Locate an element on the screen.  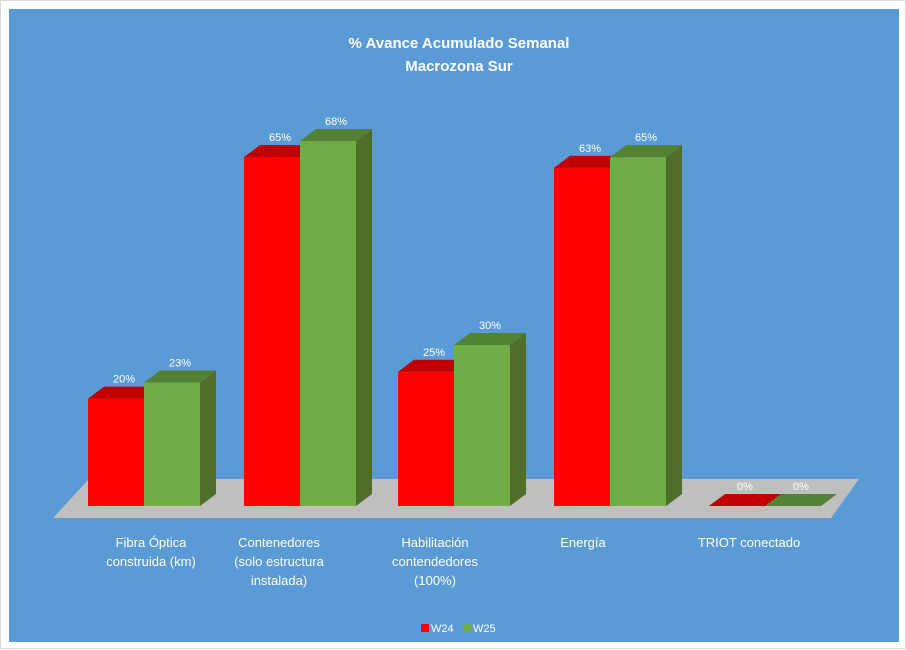
data-label-w25-3: 65% is located at coordinates (646, 138).